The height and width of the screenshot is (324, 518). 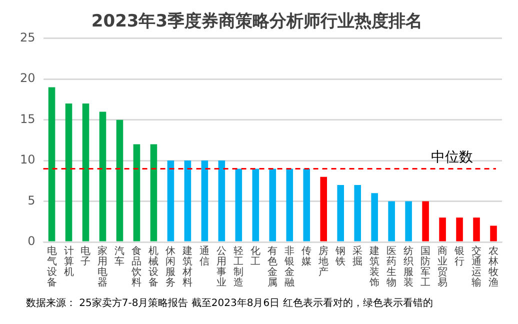 I want to click on y-tick-label: 25, so click(x=28, y=37).